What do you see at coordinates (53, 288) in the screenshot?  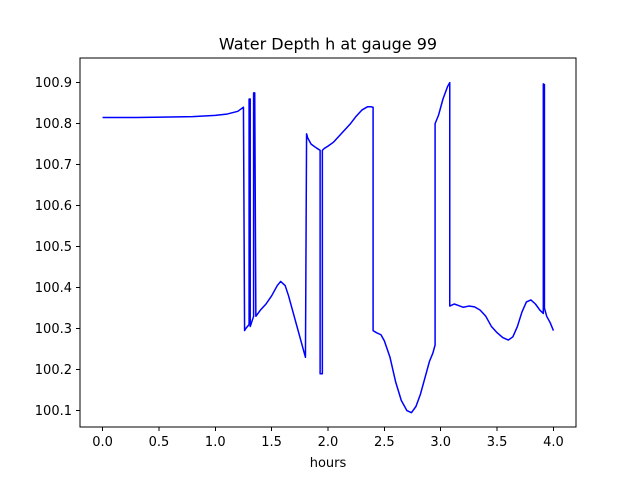 I see `y-tick-label: 100.4` at bounding box center [53, 288].